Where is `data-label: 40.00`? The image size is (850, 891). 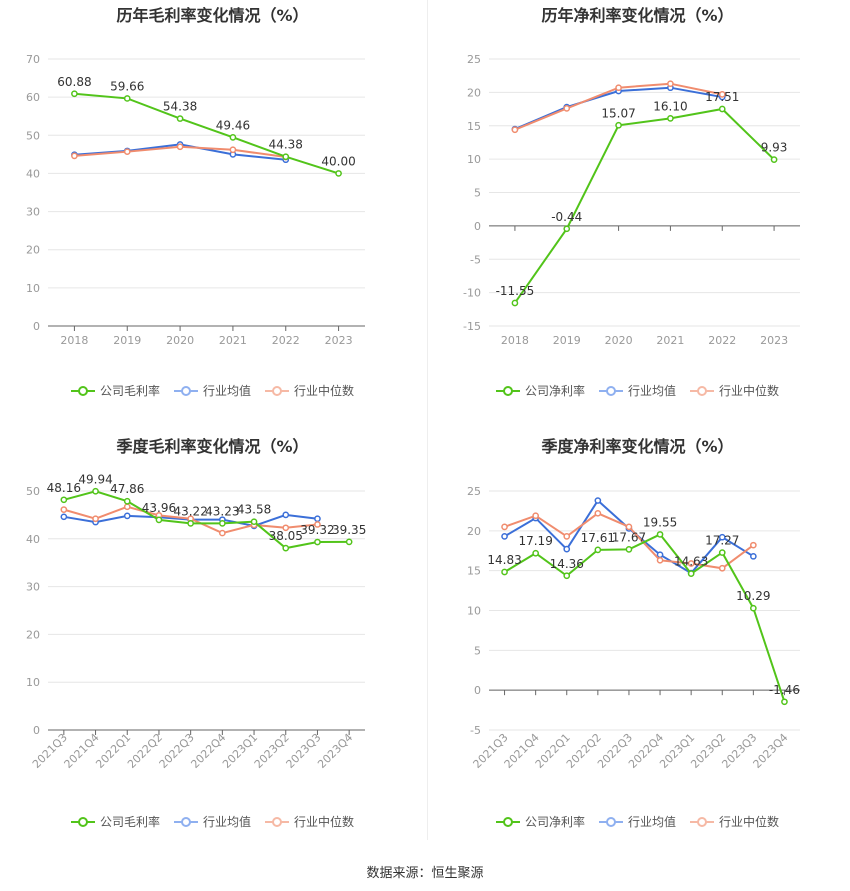
data-label: 40.00 is located at coordinates (338, 161).